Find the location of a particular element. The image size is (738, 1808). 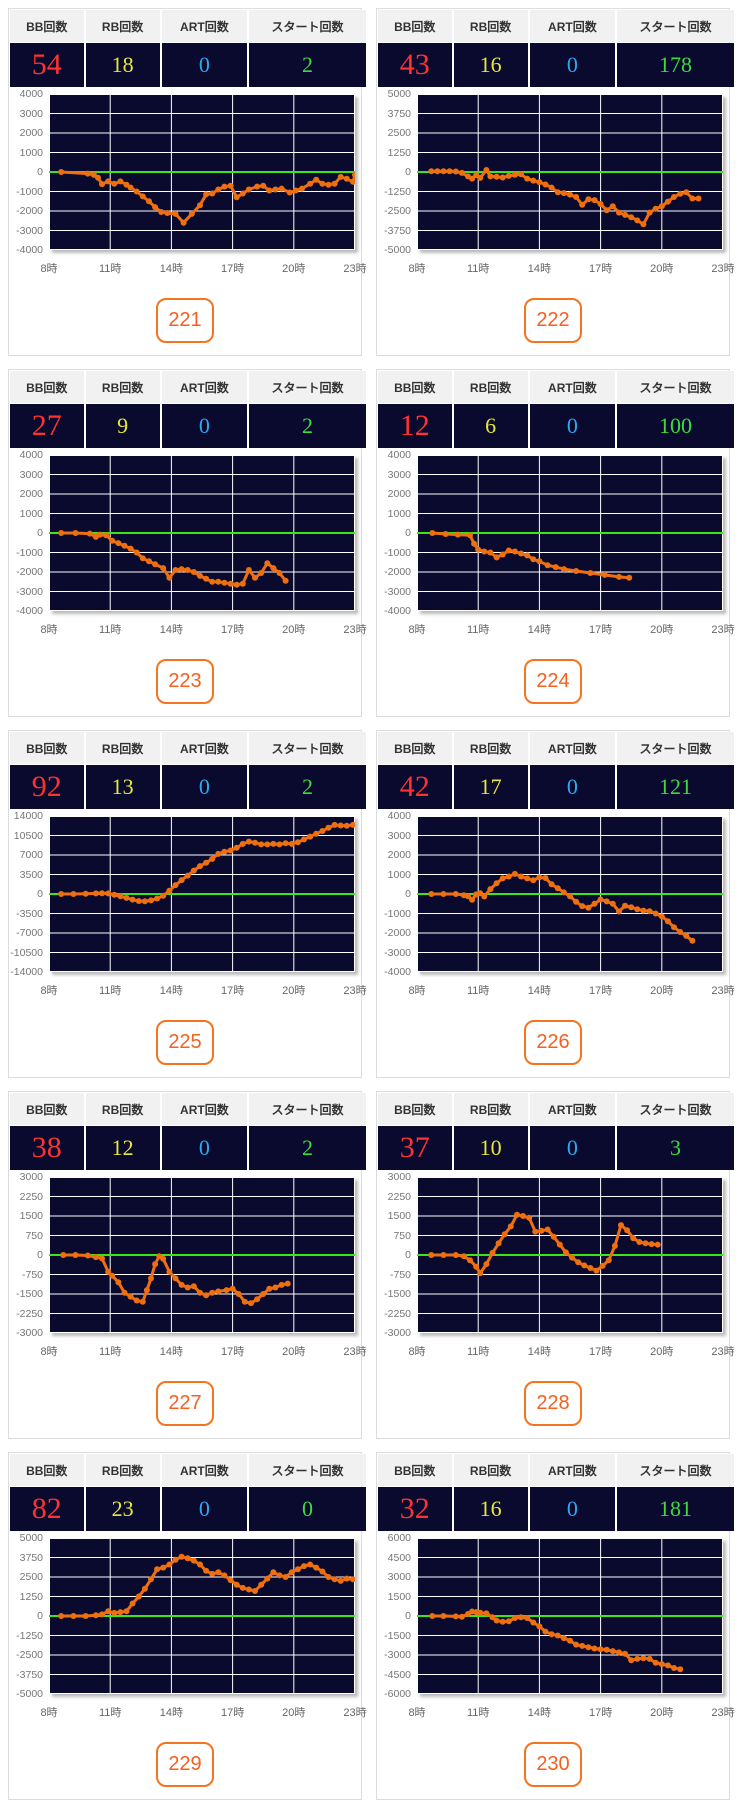

machine-number-row: 227 is located at coordinates (185, 1404).